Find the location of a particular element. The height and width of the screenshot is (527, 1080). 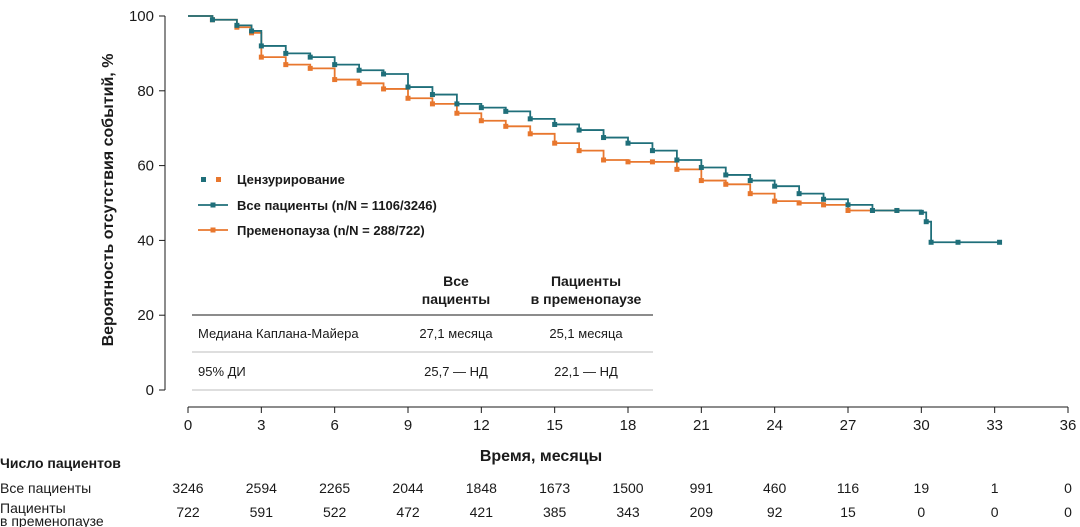

risk-value-all: 1848 is located at coordinates (481, 488).